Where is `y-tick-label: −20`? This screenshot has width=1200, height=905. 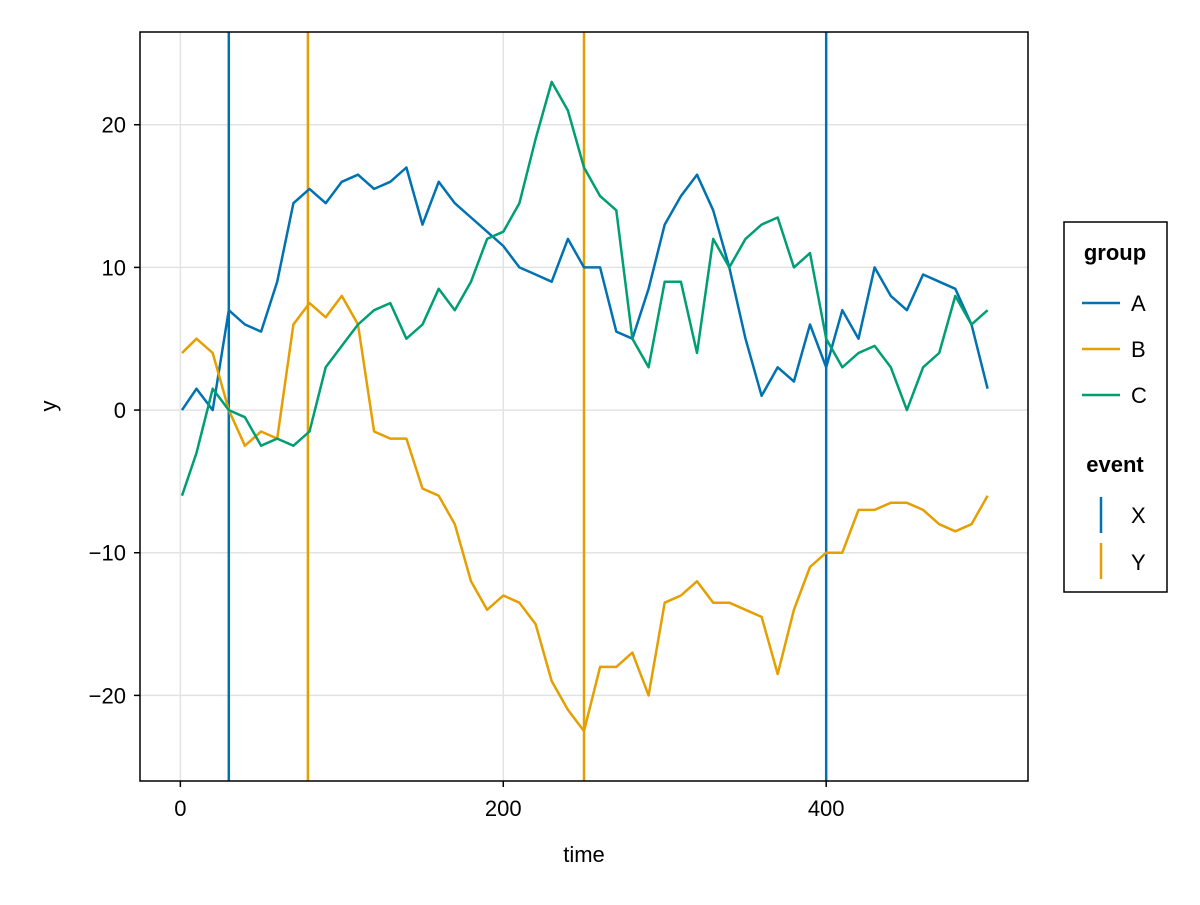 y-tick-label: −20 is located at coordinates (107, 695).